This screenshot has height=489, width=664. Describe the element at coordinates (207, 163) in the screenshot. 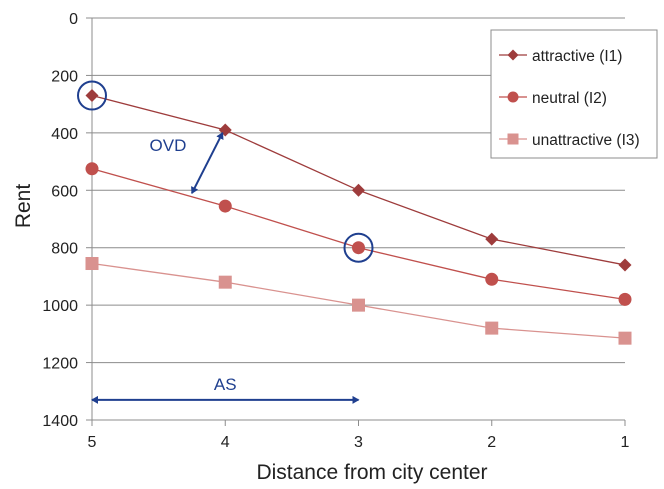

I see `annotation-arrow` at that location.